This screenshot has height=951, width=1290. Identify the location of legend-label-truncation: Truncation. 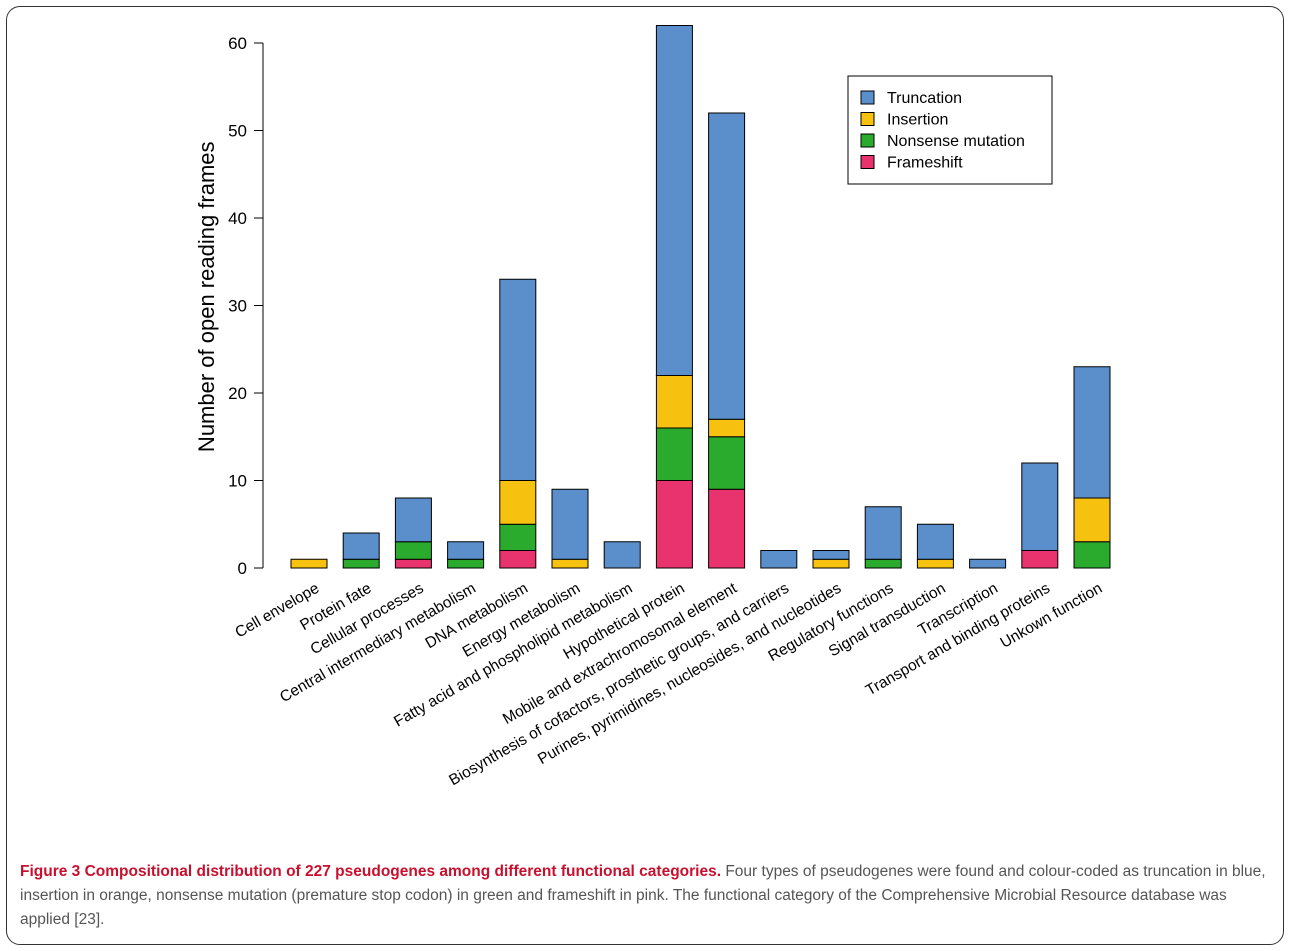
(924, 98).